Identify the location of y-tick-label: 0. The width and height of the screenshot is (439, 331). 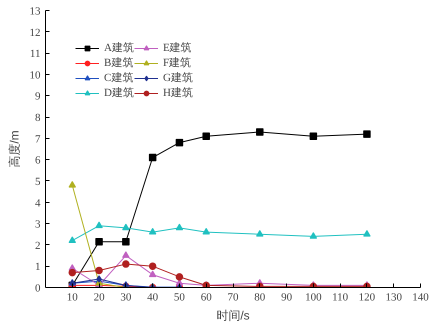
(38, 288).